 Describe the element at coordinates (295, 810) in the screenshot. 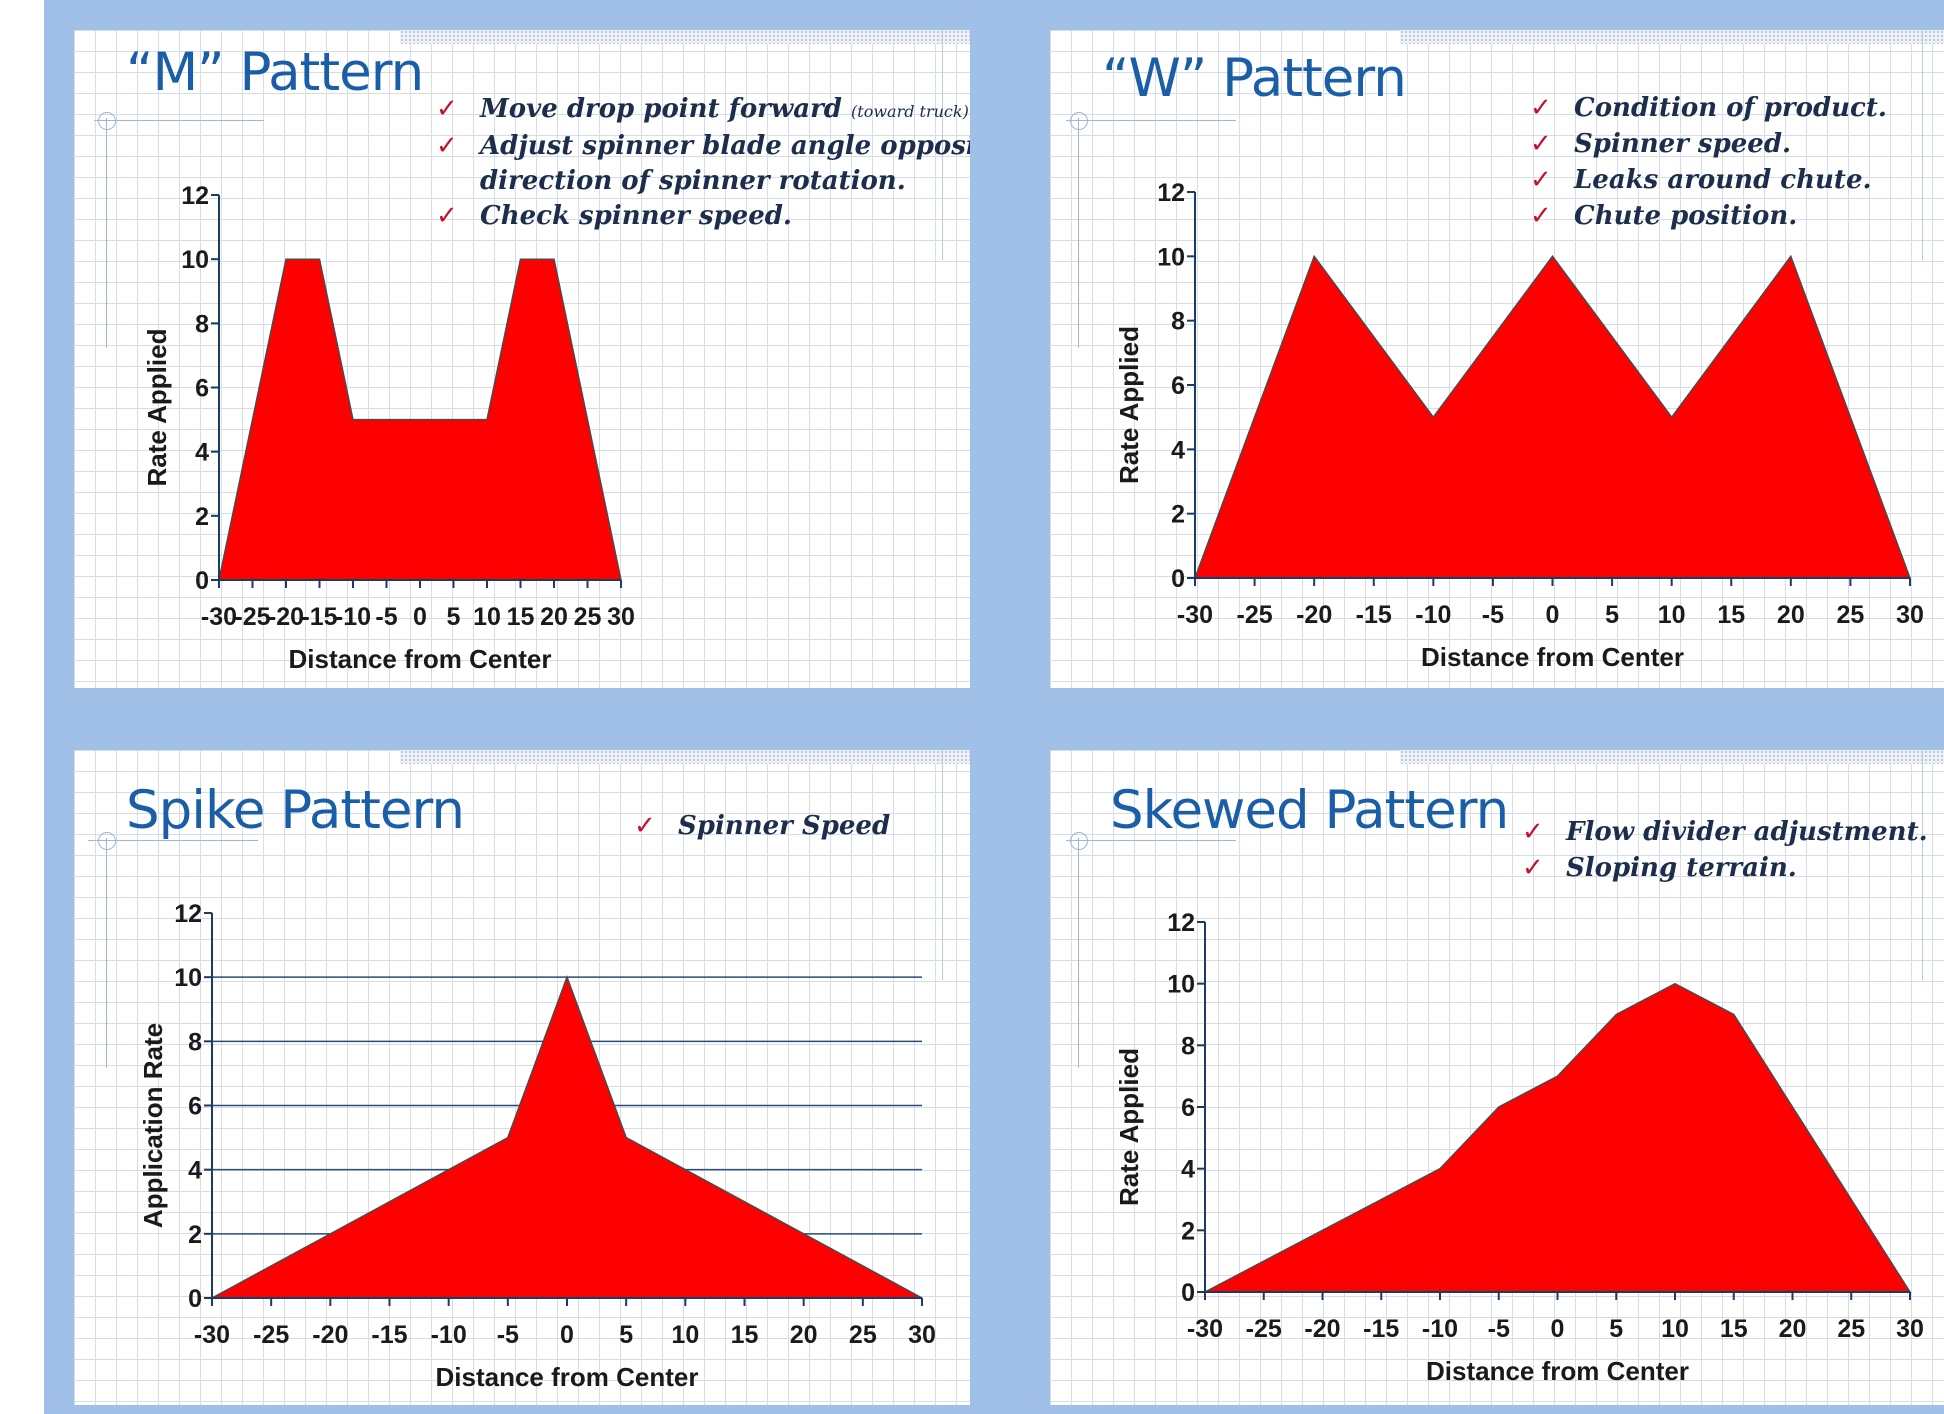

I see `panel-title: Spike Pattern` at that location.